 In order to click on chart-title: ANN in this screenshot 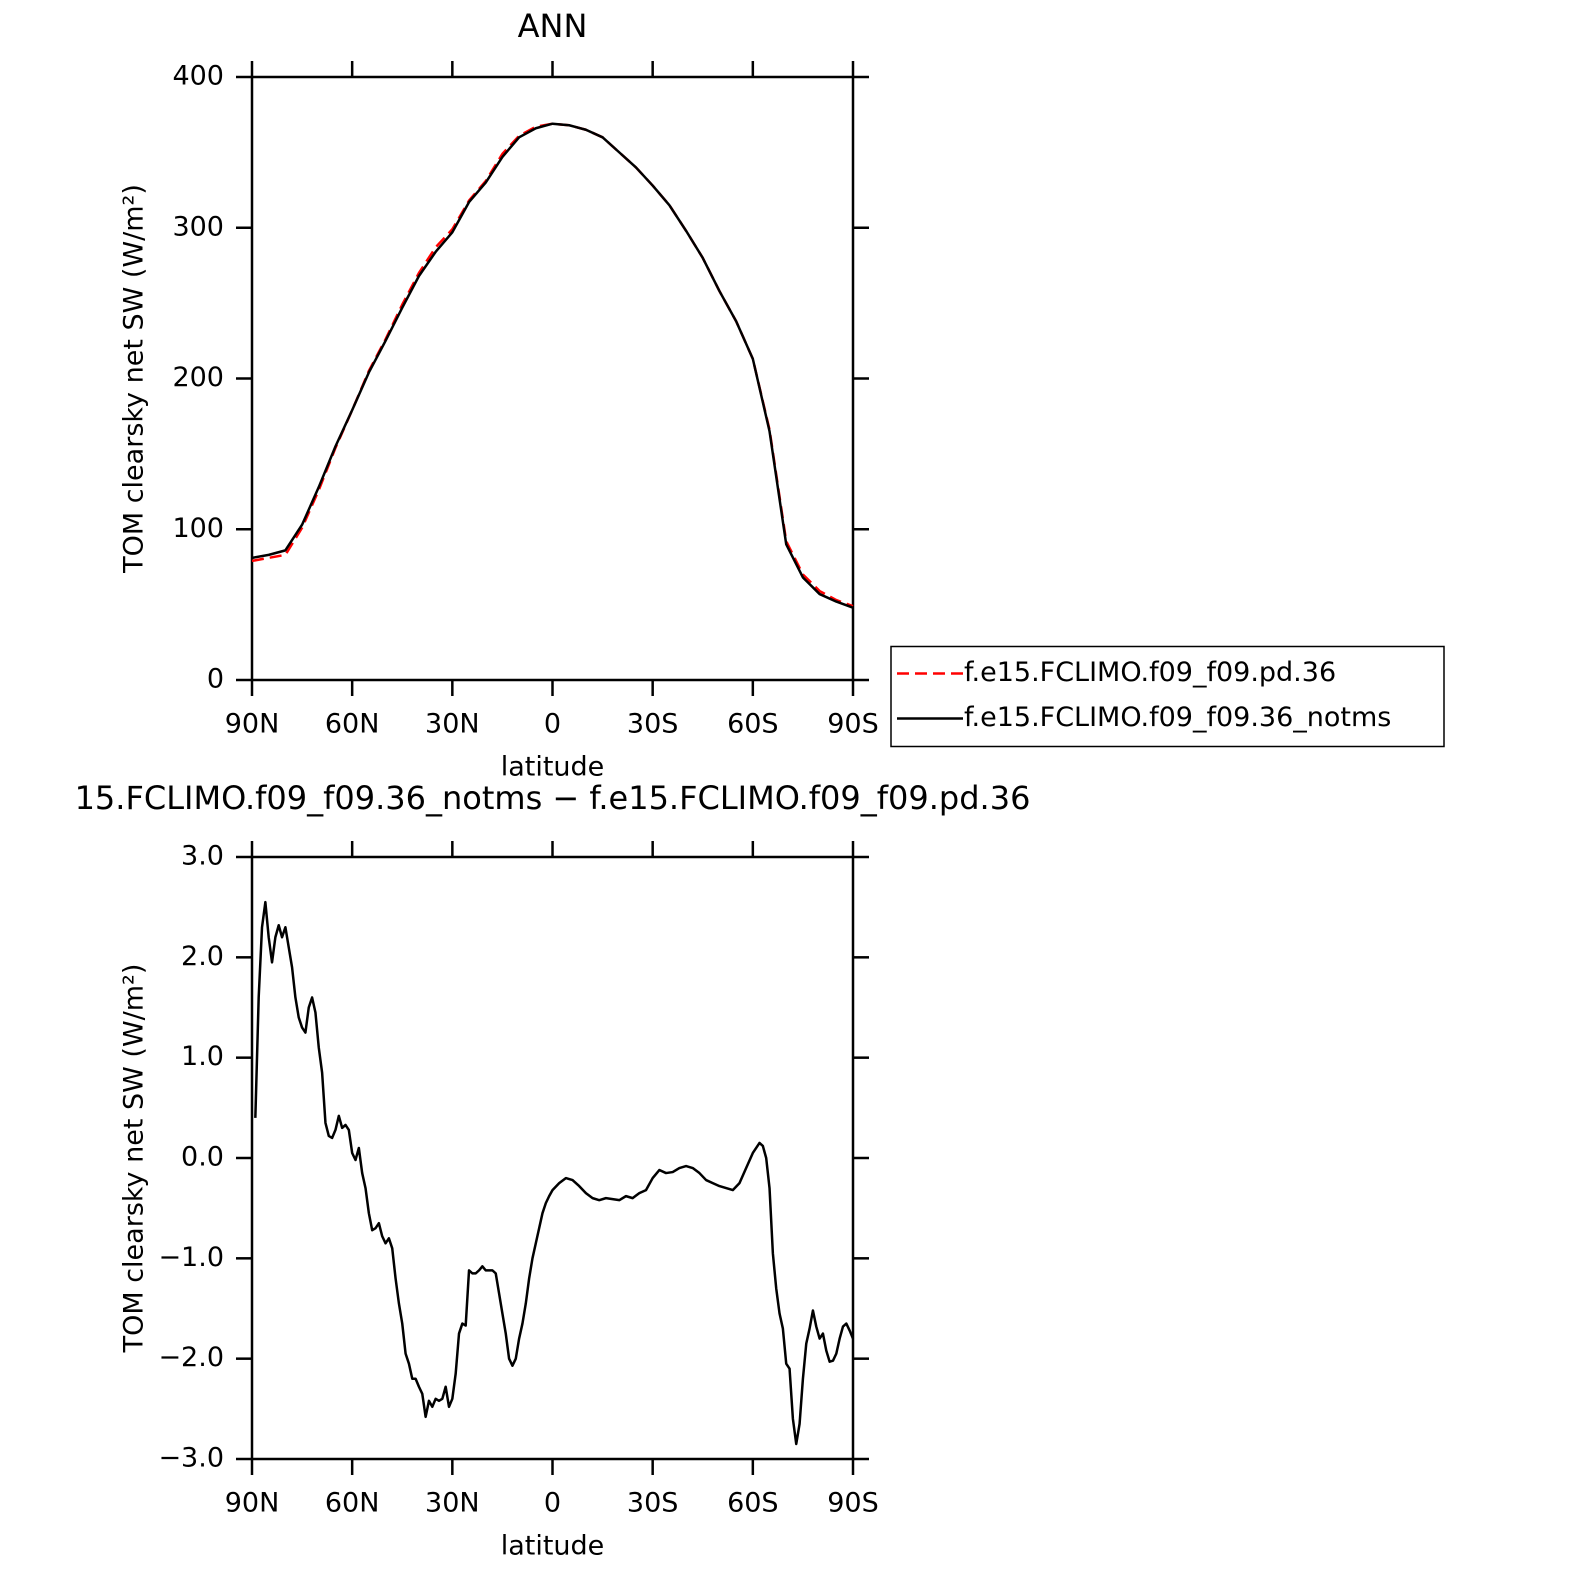, I will do `click(553, 26)`.